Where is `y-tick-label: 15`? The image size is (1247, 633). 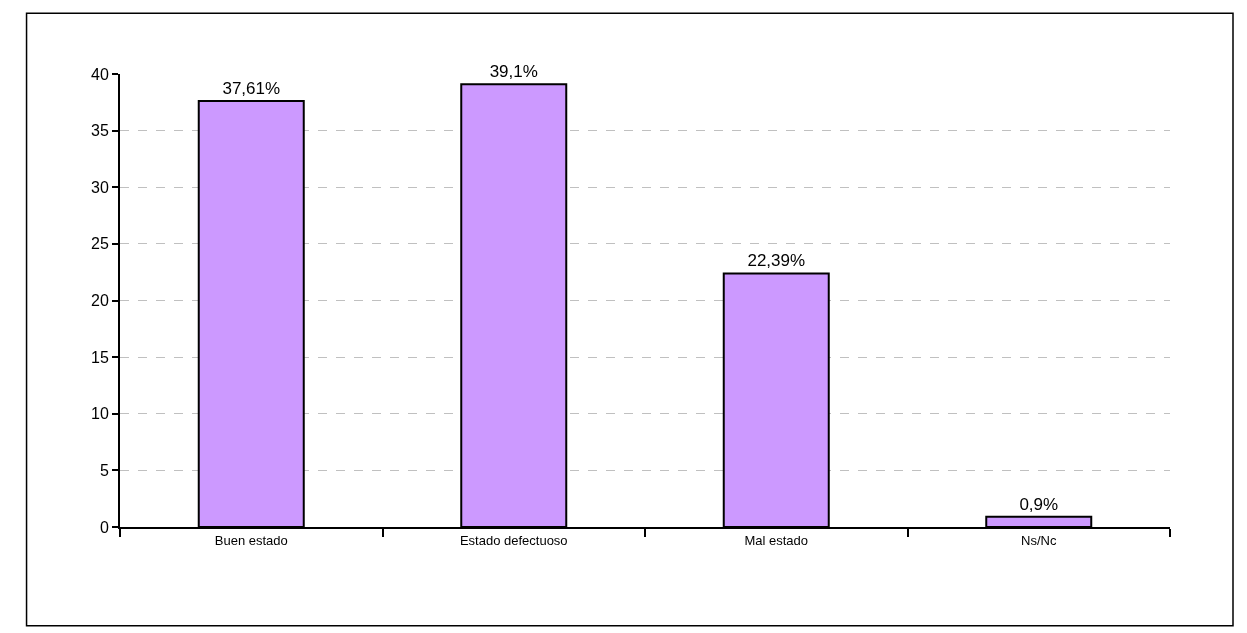 y-tick-label: 15 is located at coordinates (100, 357).